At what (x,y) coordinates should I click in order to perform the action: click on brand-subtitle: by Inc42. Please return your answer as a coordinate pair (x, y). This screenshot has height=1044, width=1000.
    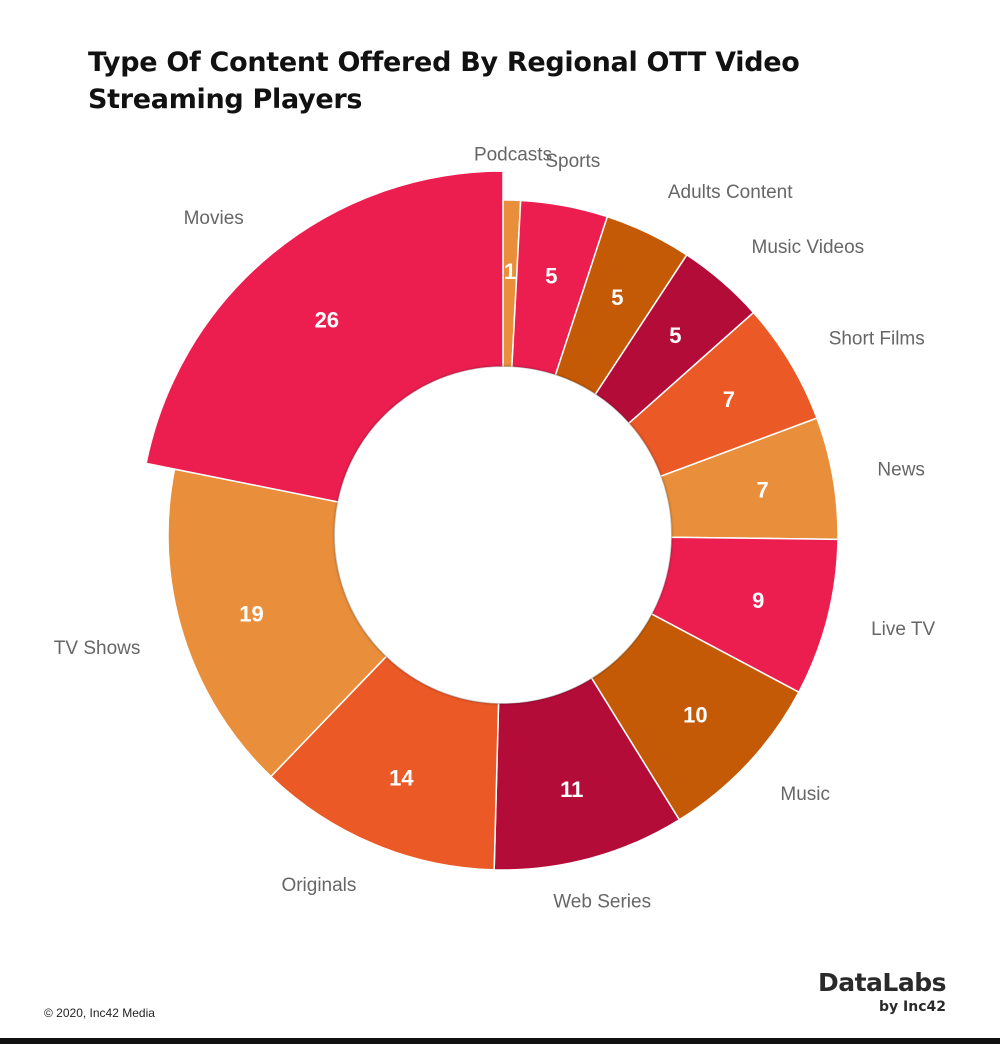
    Looking at the image, I should click on (912, 1007).